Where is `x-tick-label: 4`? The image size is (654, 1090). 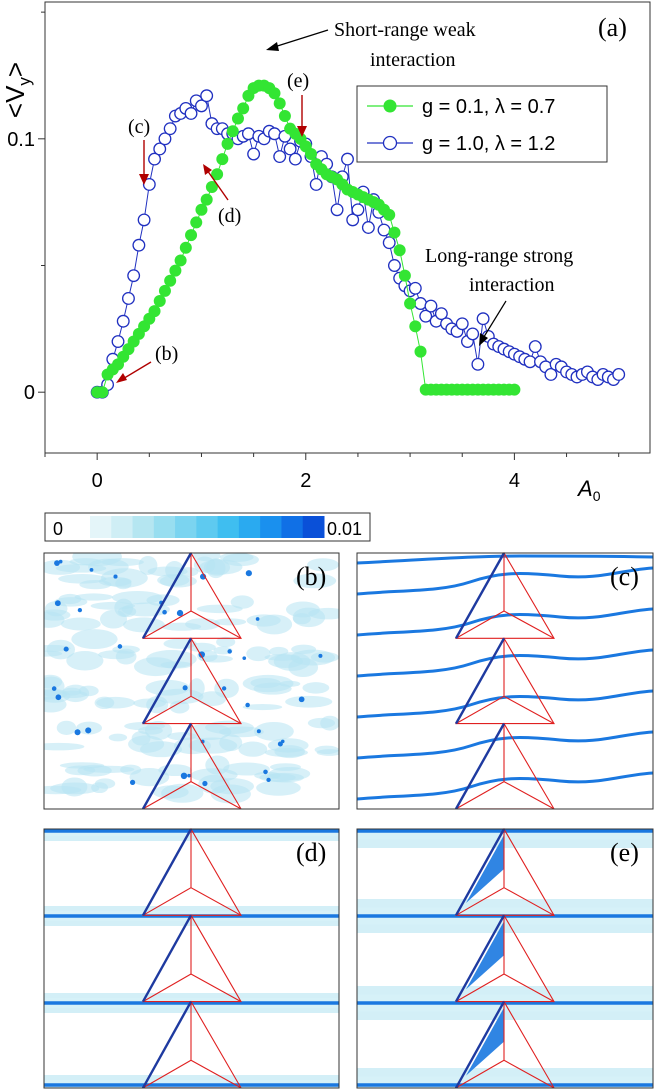
x-tick-label: 4 is located at coordinates (514, 481).